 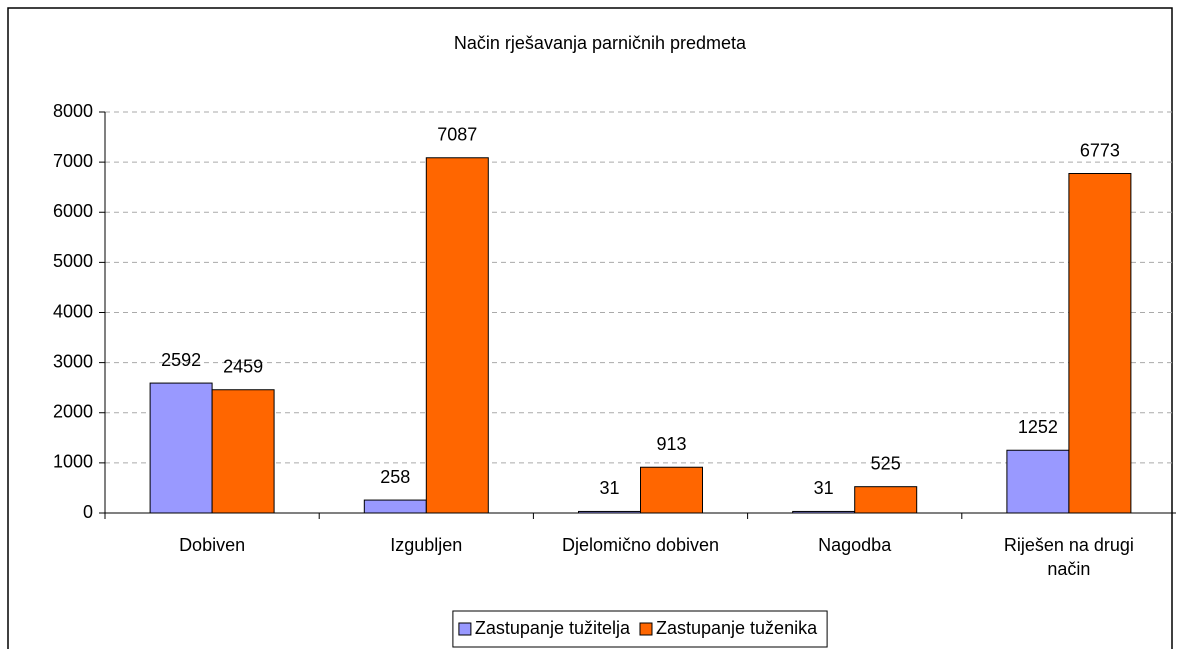 I want to click on y-tick-label: 0, so click(x=88, y=512).